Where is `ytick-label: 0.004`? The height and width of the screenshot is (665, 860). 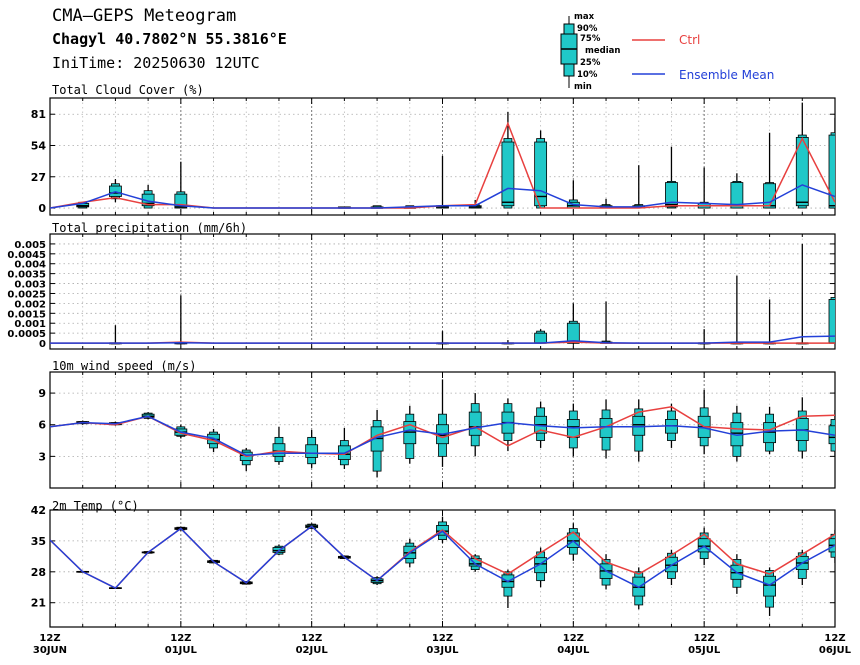
ytick-label: 0.004 is located at coordinates (30, 265).